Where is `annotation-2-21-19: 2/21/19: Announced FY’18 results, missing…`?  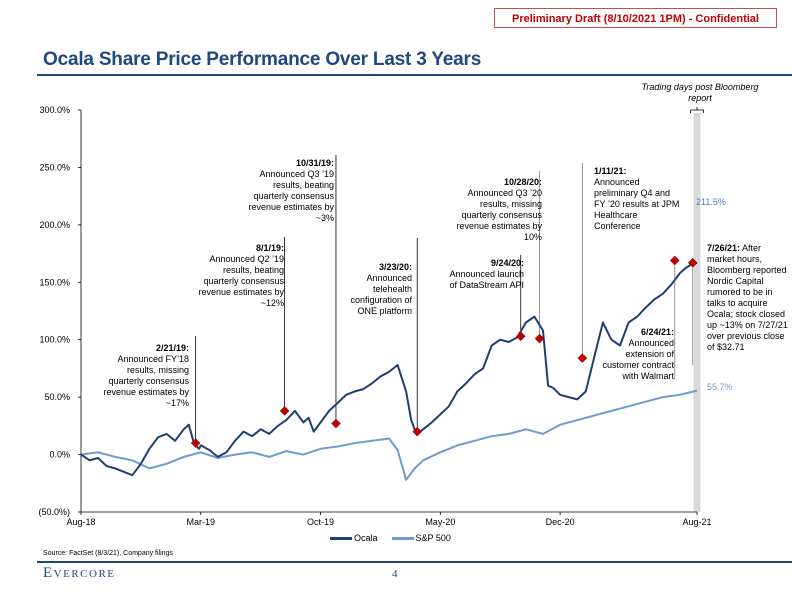
annotation-2-21-19: 2/21/19: Announced FY’18 results, missing… is located at coordinates (144, 376).